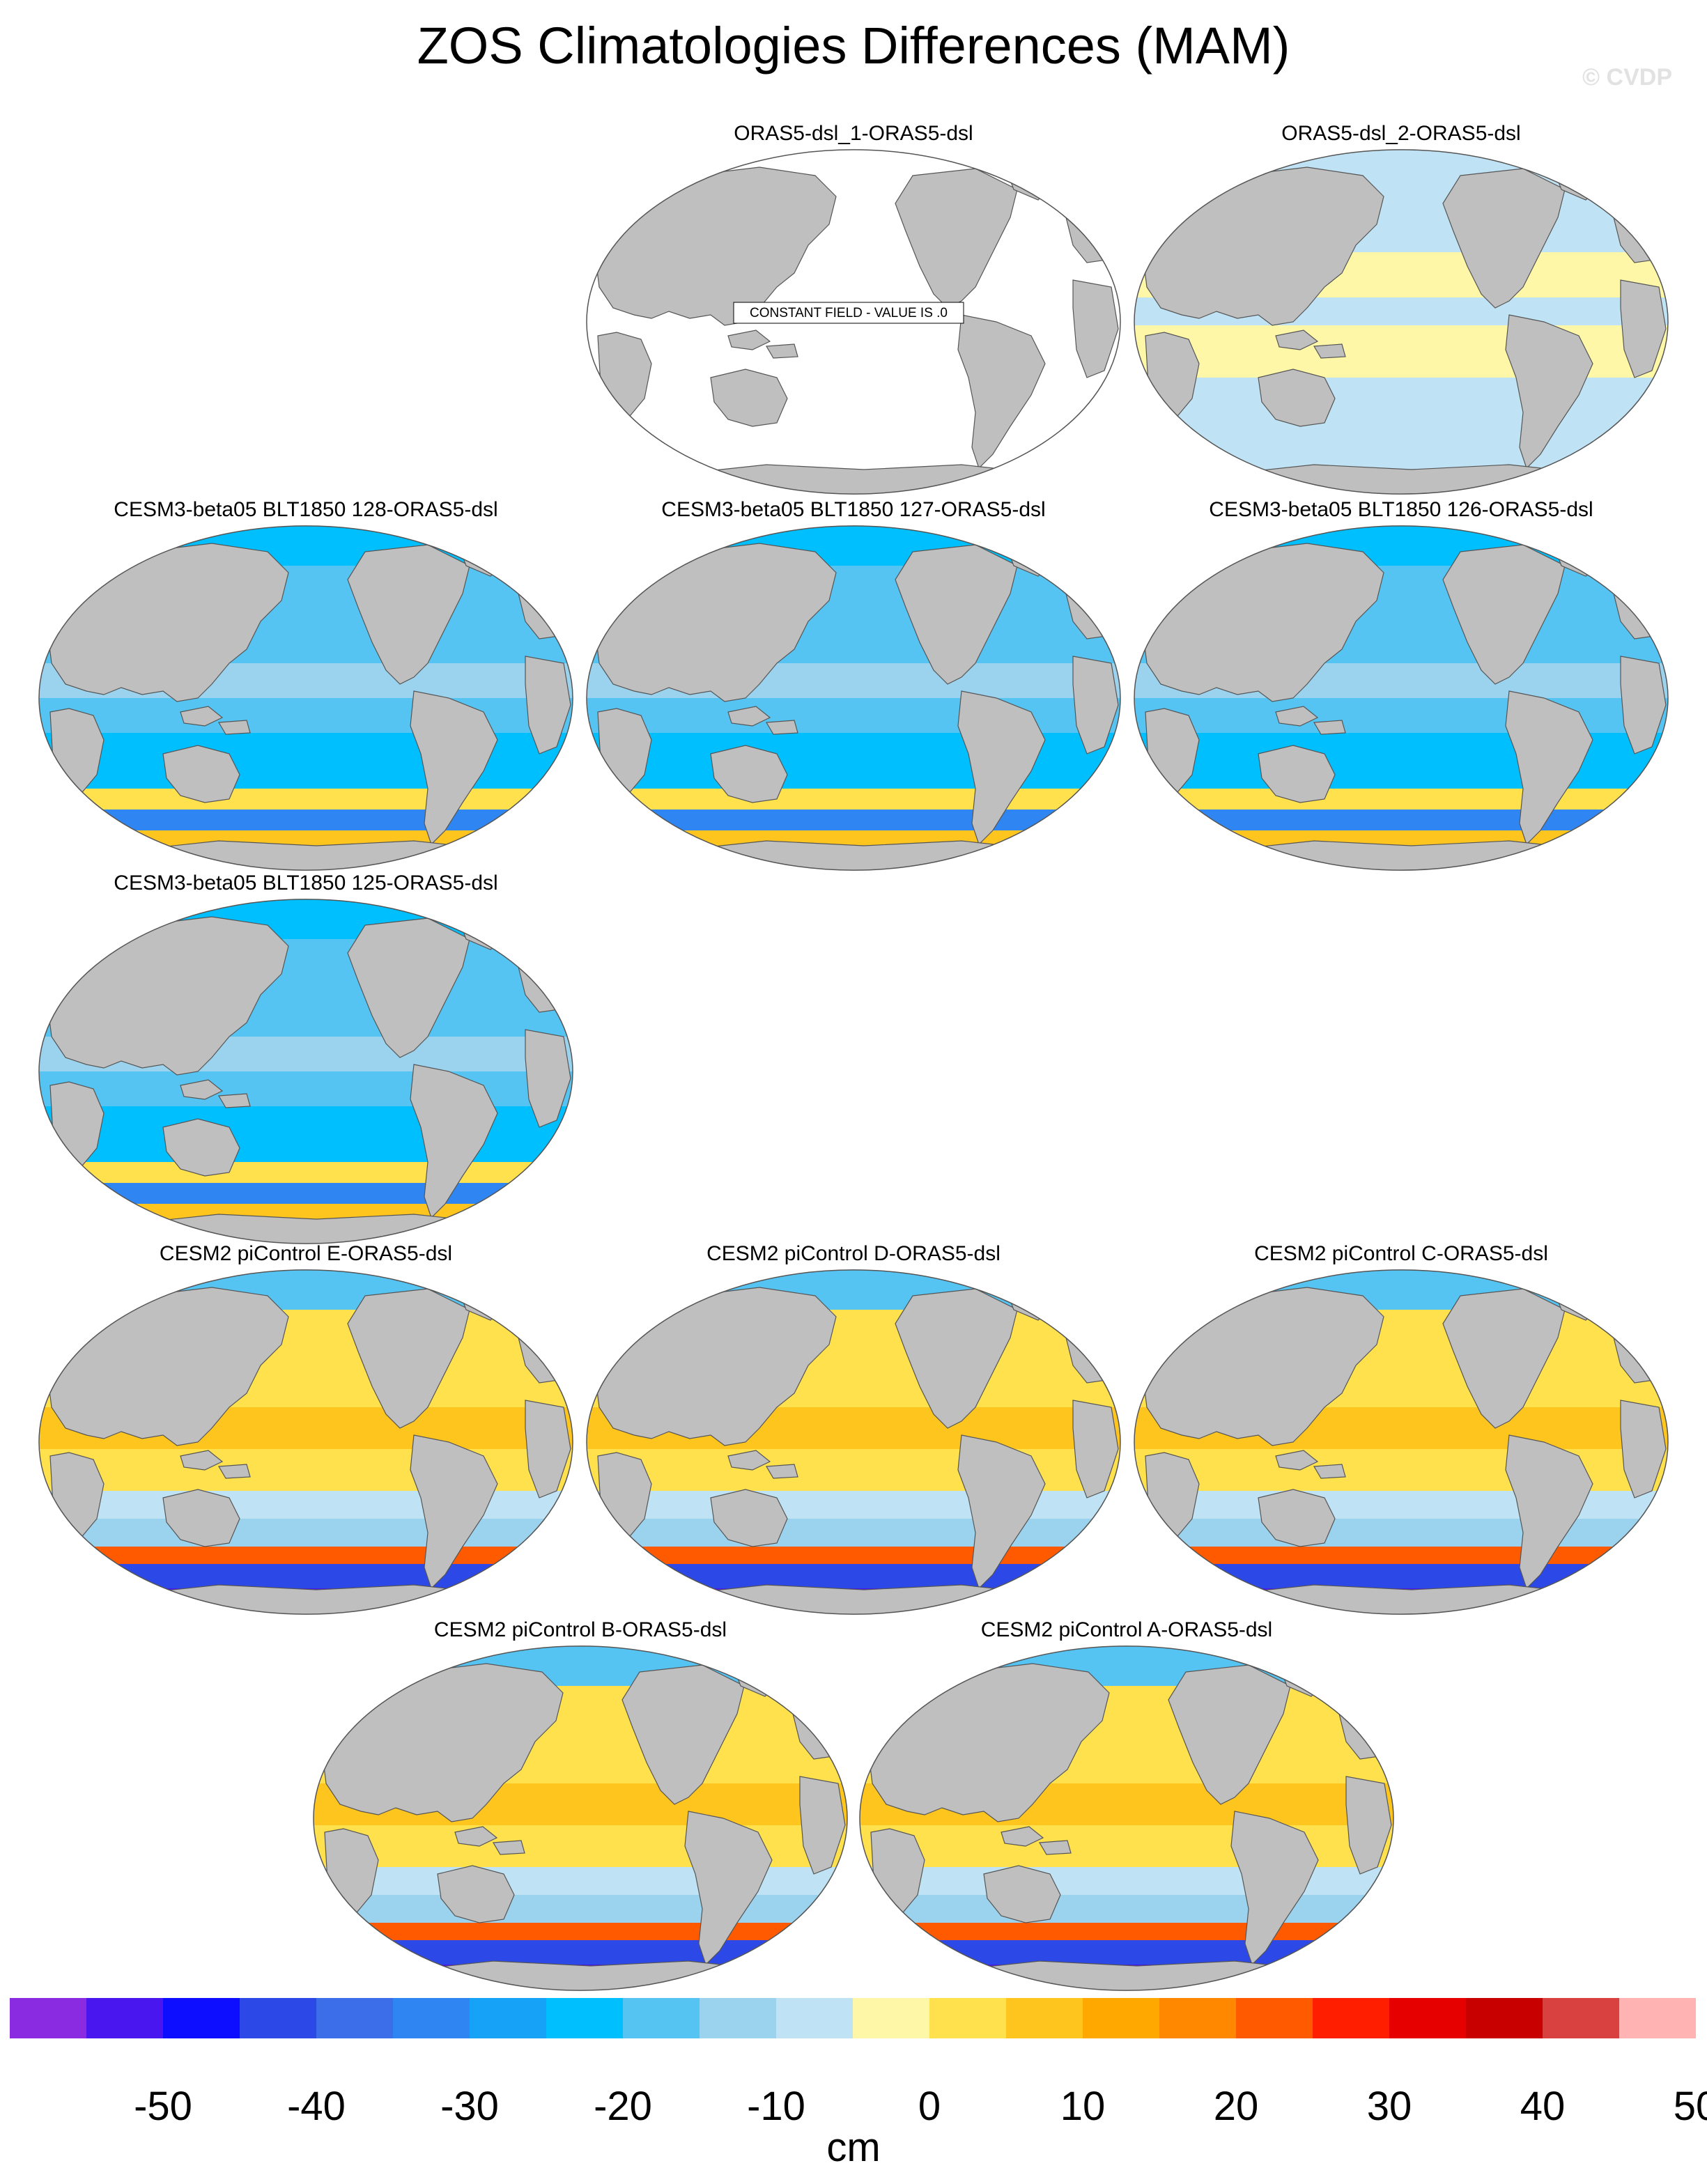 This screenshot has height=2184, width=1707. What do you see at coordinates (853, 133) in the screenshot?
I see `panel-title: ORAS5-dsl_1-ORAS5-dsl` at bounding box center [853, 133].